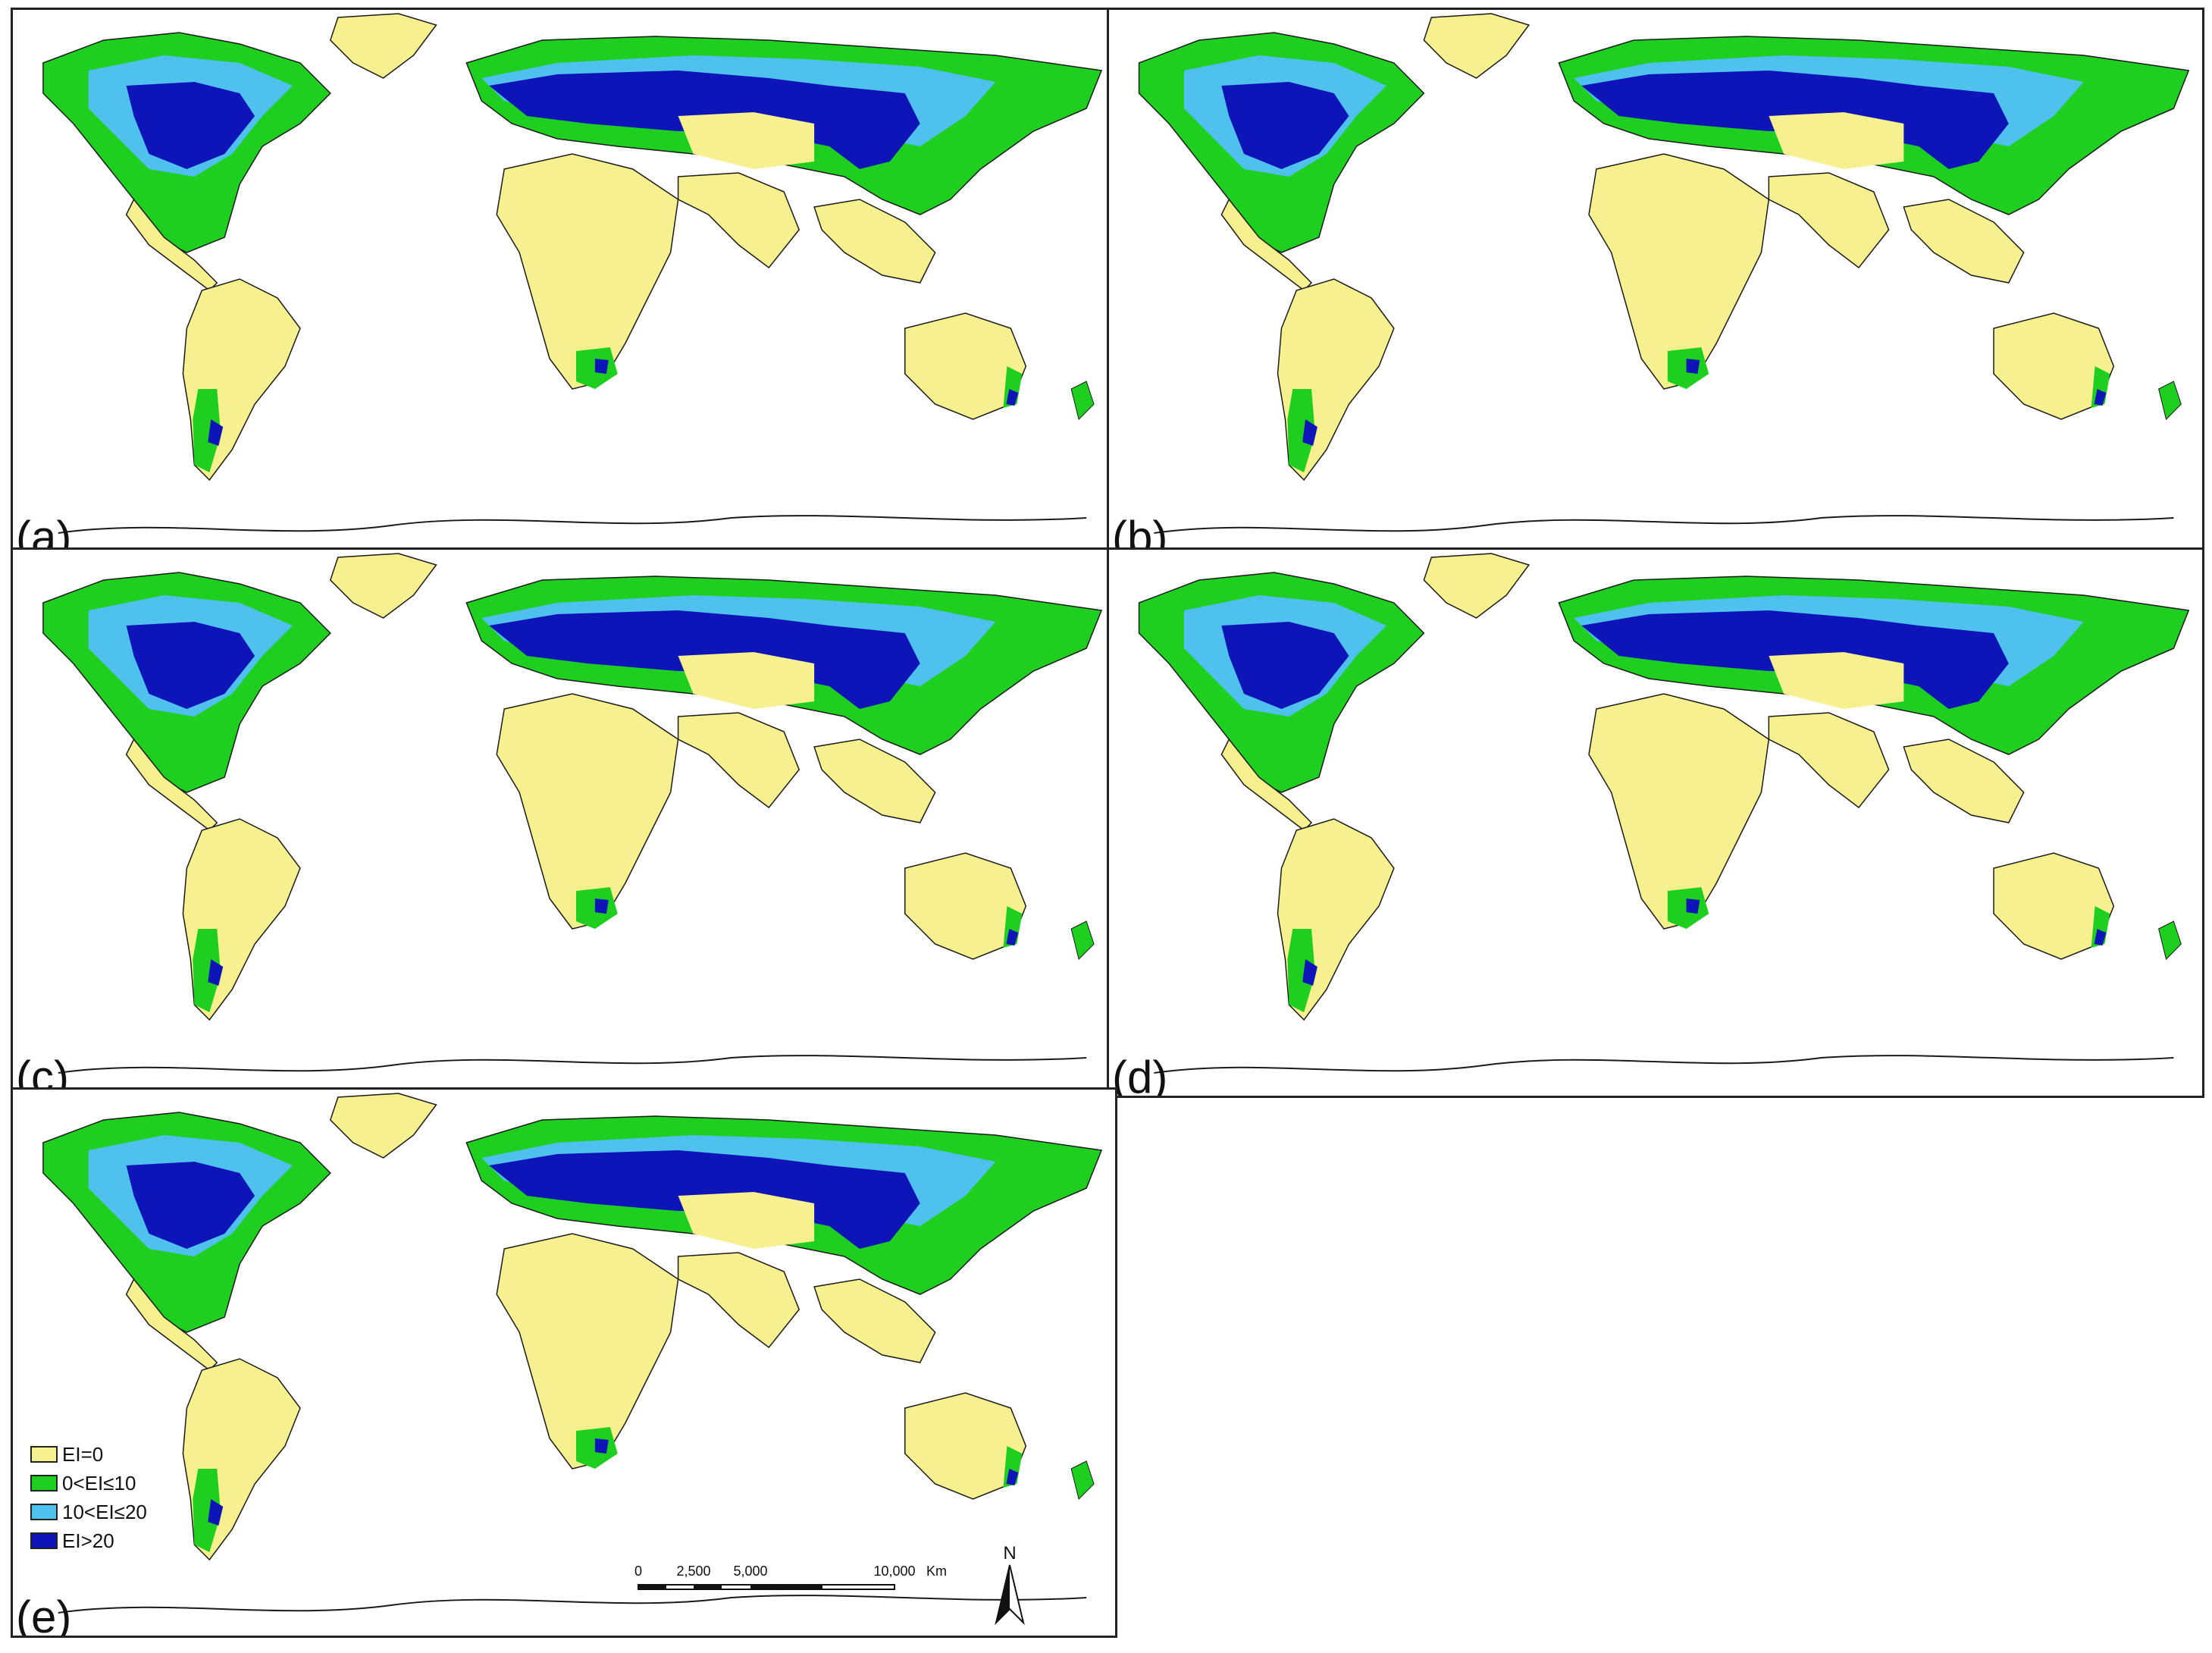 This screenshot has width=2212, height=1653. I want to click on legend-item: 0<EI≤10, so click(88, 1483).